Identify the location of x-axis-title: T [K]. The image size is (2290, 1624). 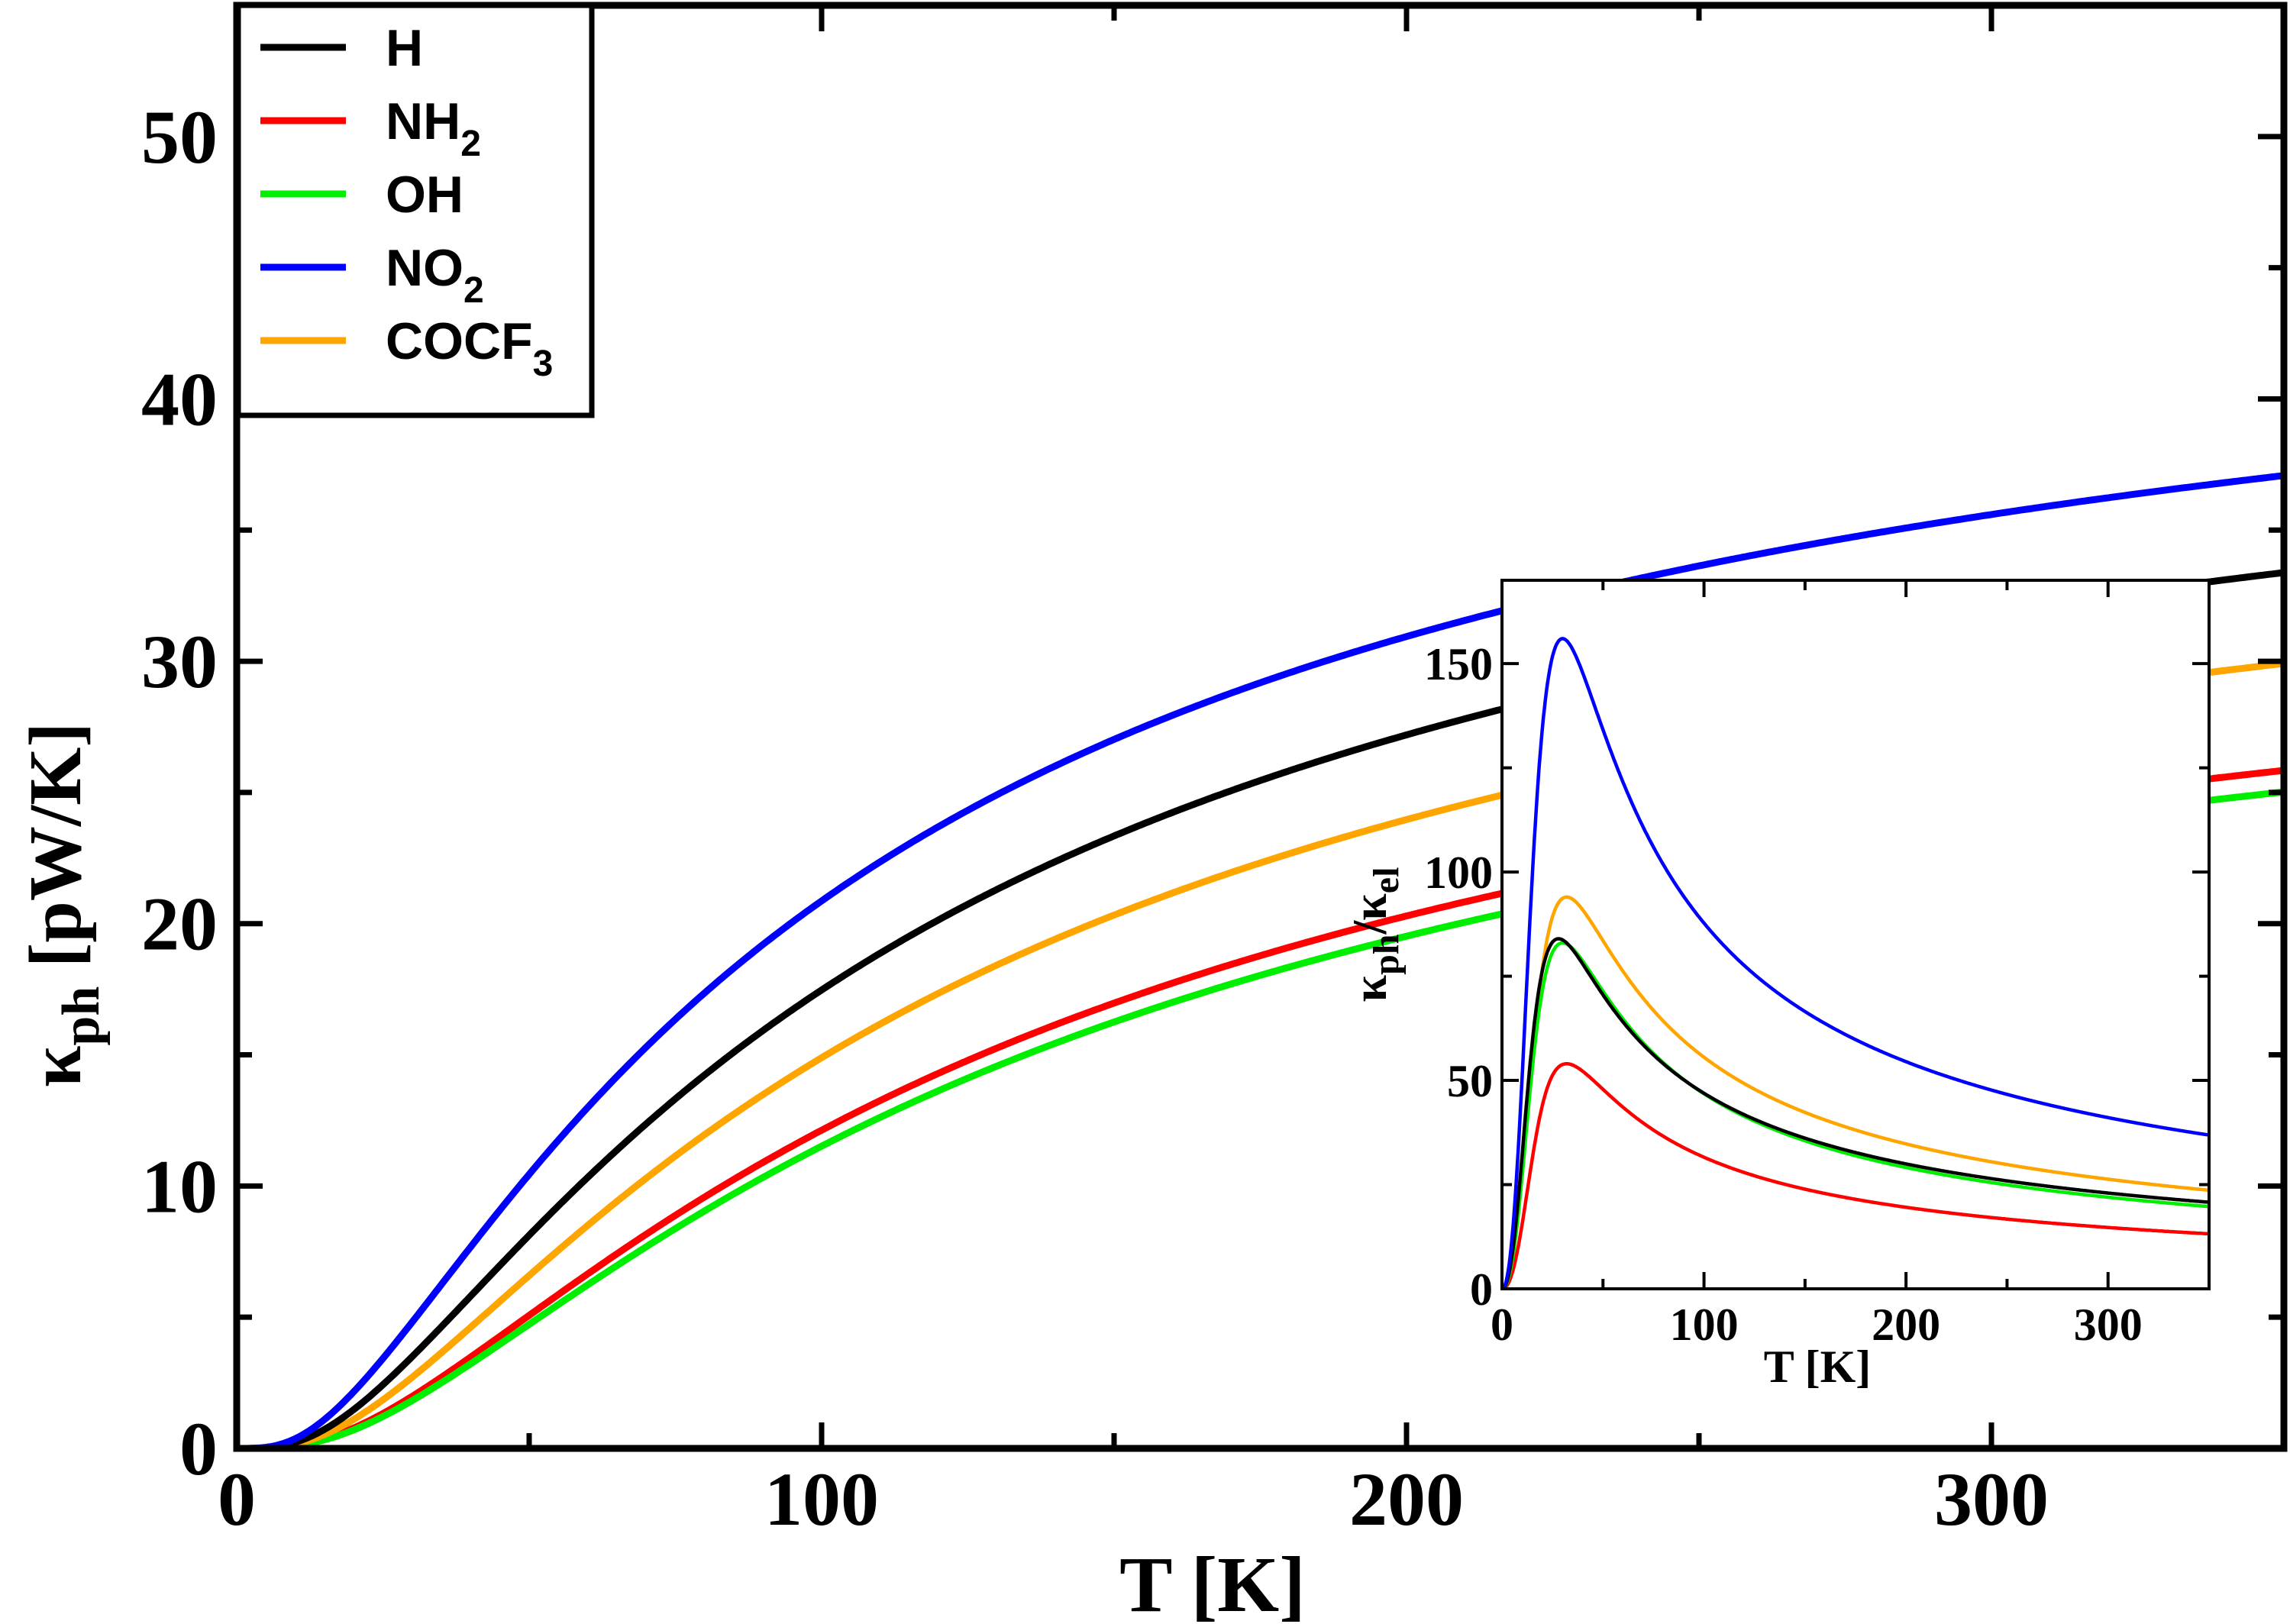
(1212, 1582).